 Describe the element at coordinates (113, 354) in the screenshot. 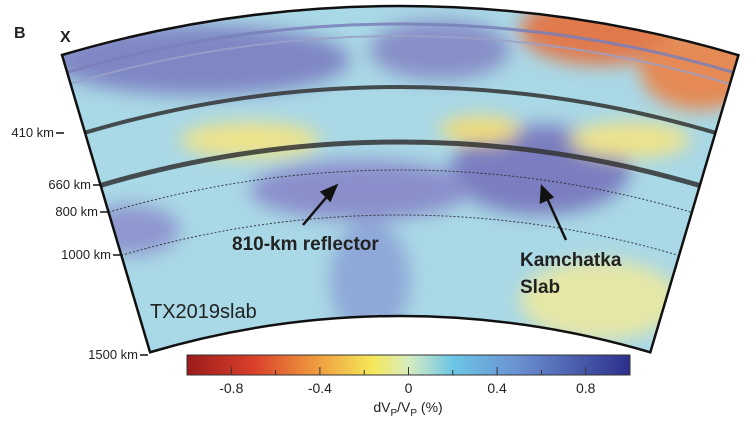

I see `depth-label: 1500 km` at that location.